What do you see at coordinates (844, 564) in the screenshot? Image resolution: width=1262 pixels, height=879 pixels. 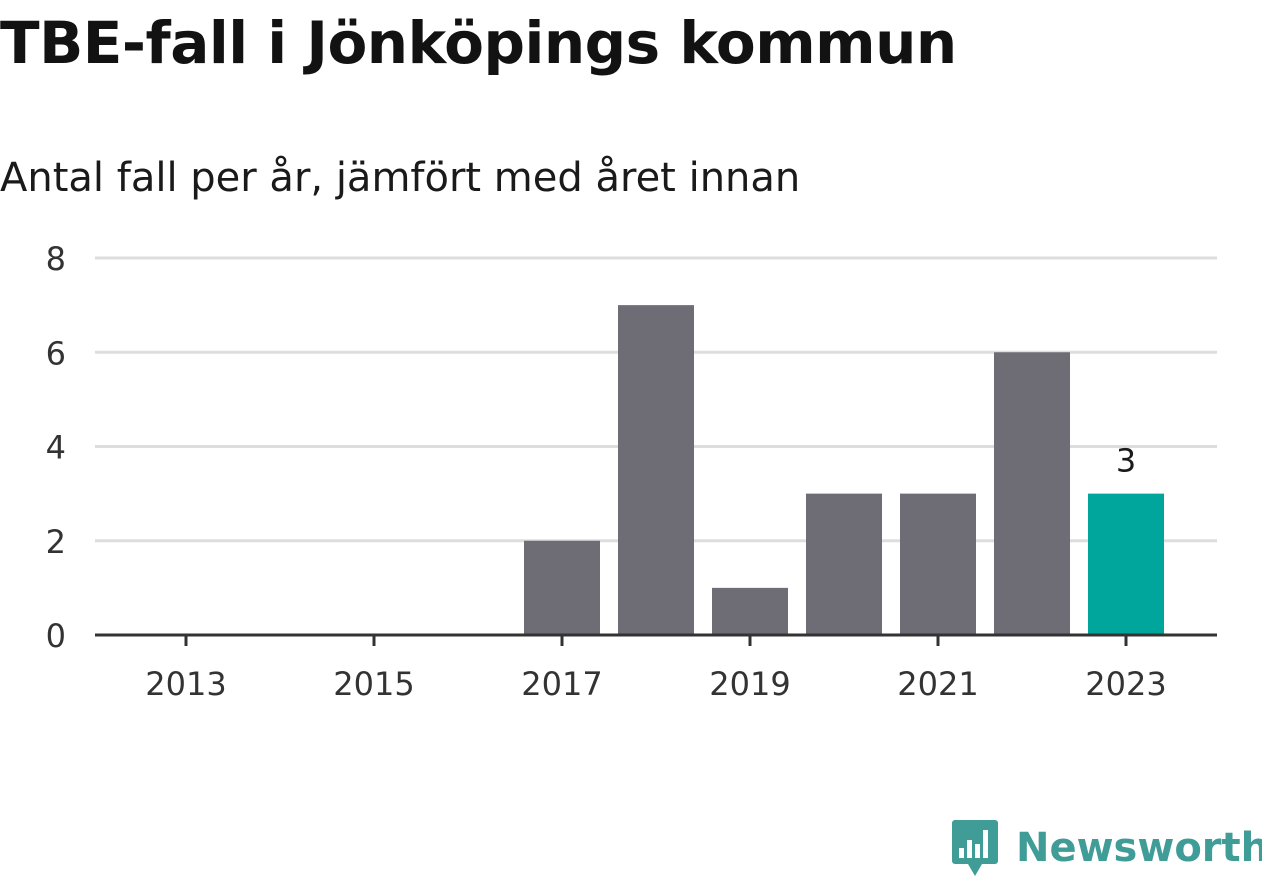 I see `bar-2020` at bounding box center [844, 564].